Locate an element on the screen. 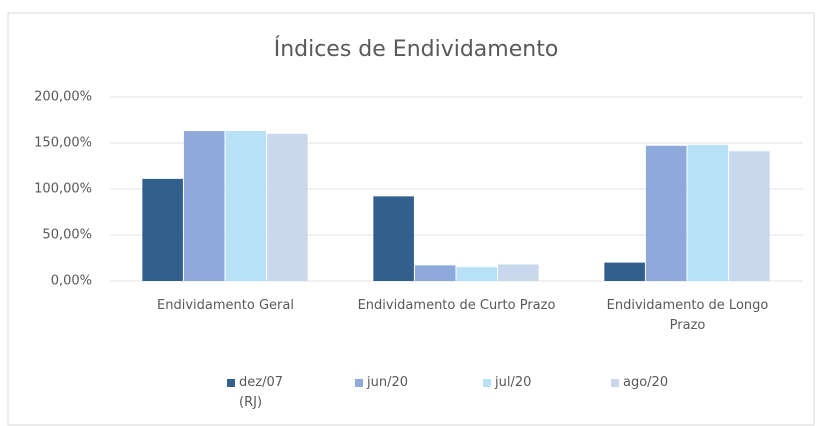 The height and width of the screenshot is (426, 816). x-tick-label: Endividamento de Longo Prazo is located at coordinates (687, 315).